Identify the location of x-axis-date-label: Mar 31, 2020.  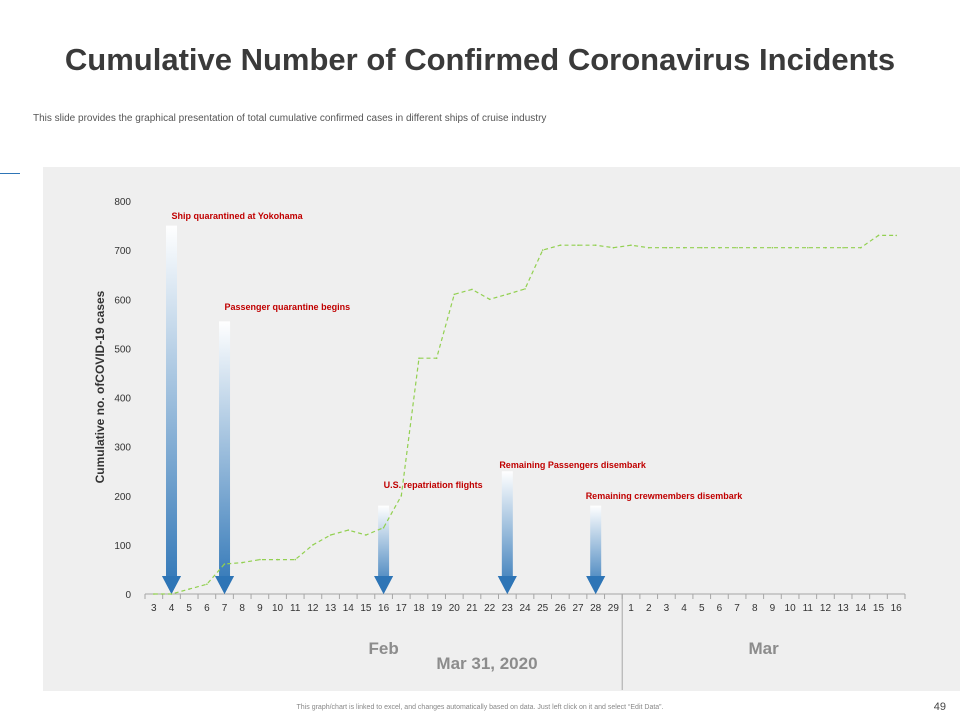
(486, 663).